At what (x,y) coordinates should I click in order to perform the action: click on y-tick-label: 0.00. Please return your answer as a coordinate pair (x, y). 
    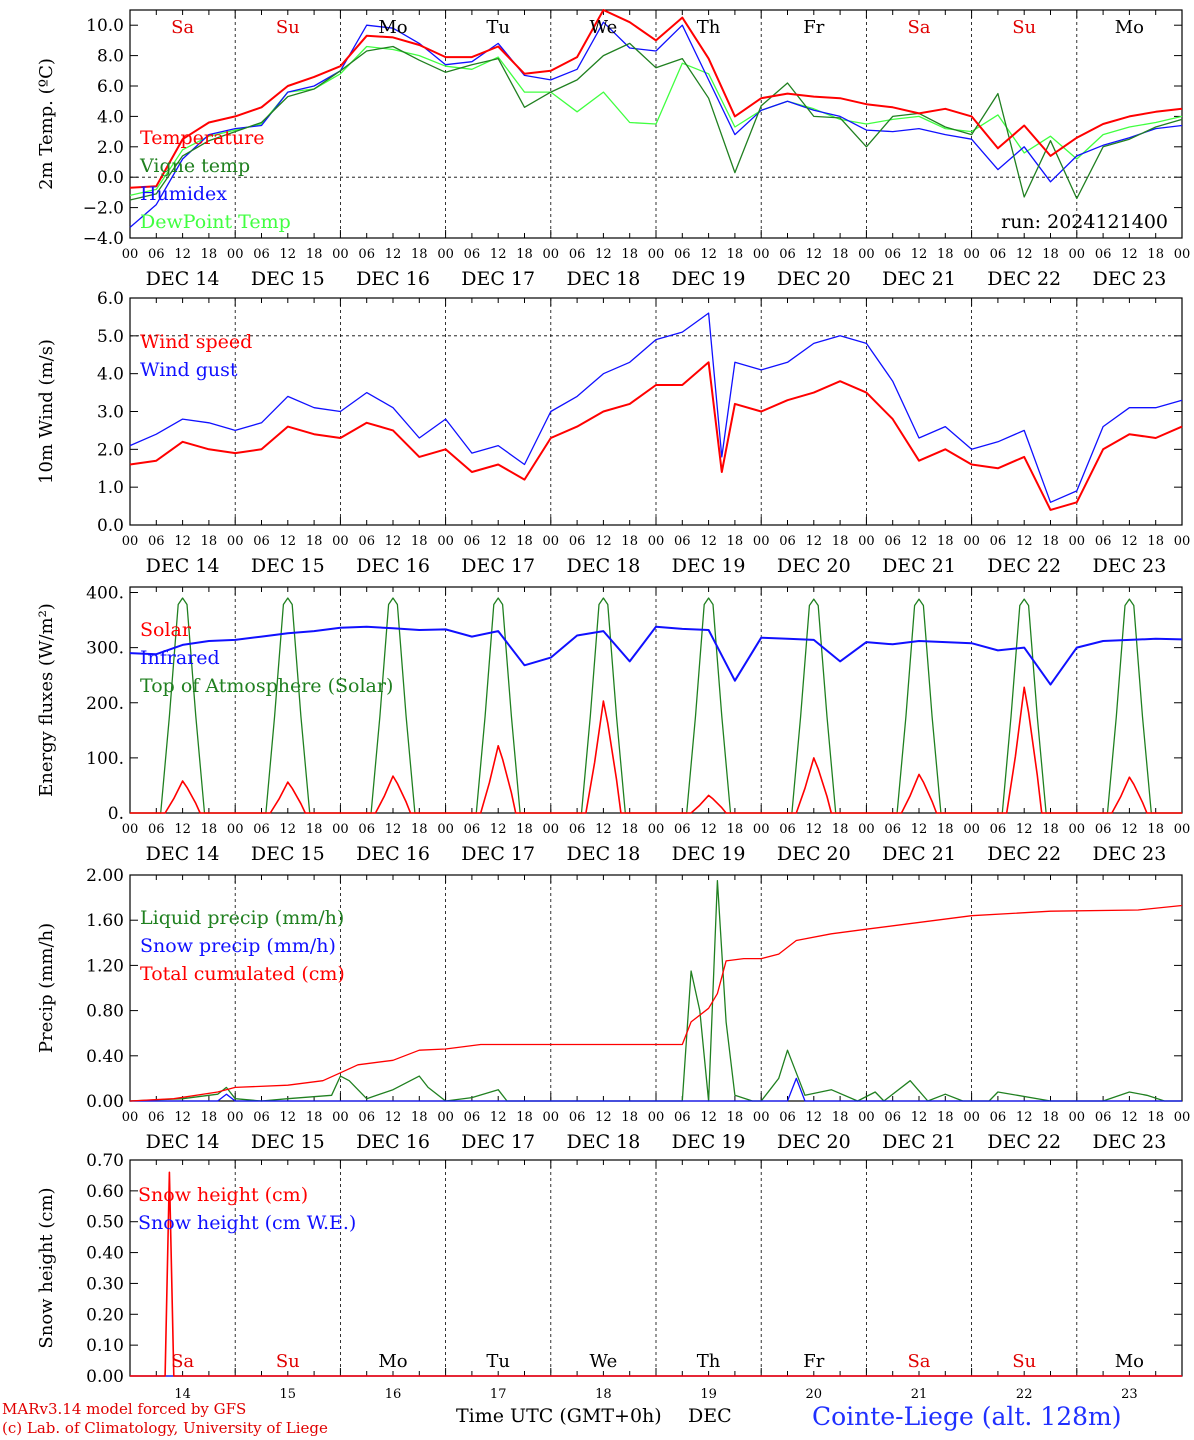
    Looking at the image, I should click on (105, 1377).